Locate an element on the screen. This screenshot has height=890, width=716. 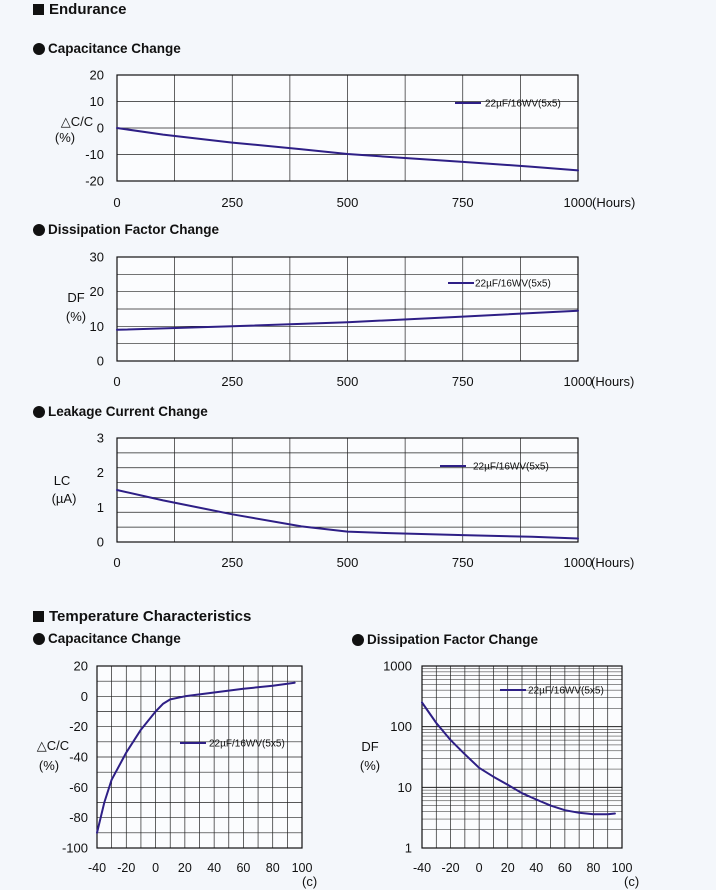
endurance-leakage-title-text: Leakage Current Change is located at coordinates (128, 411).